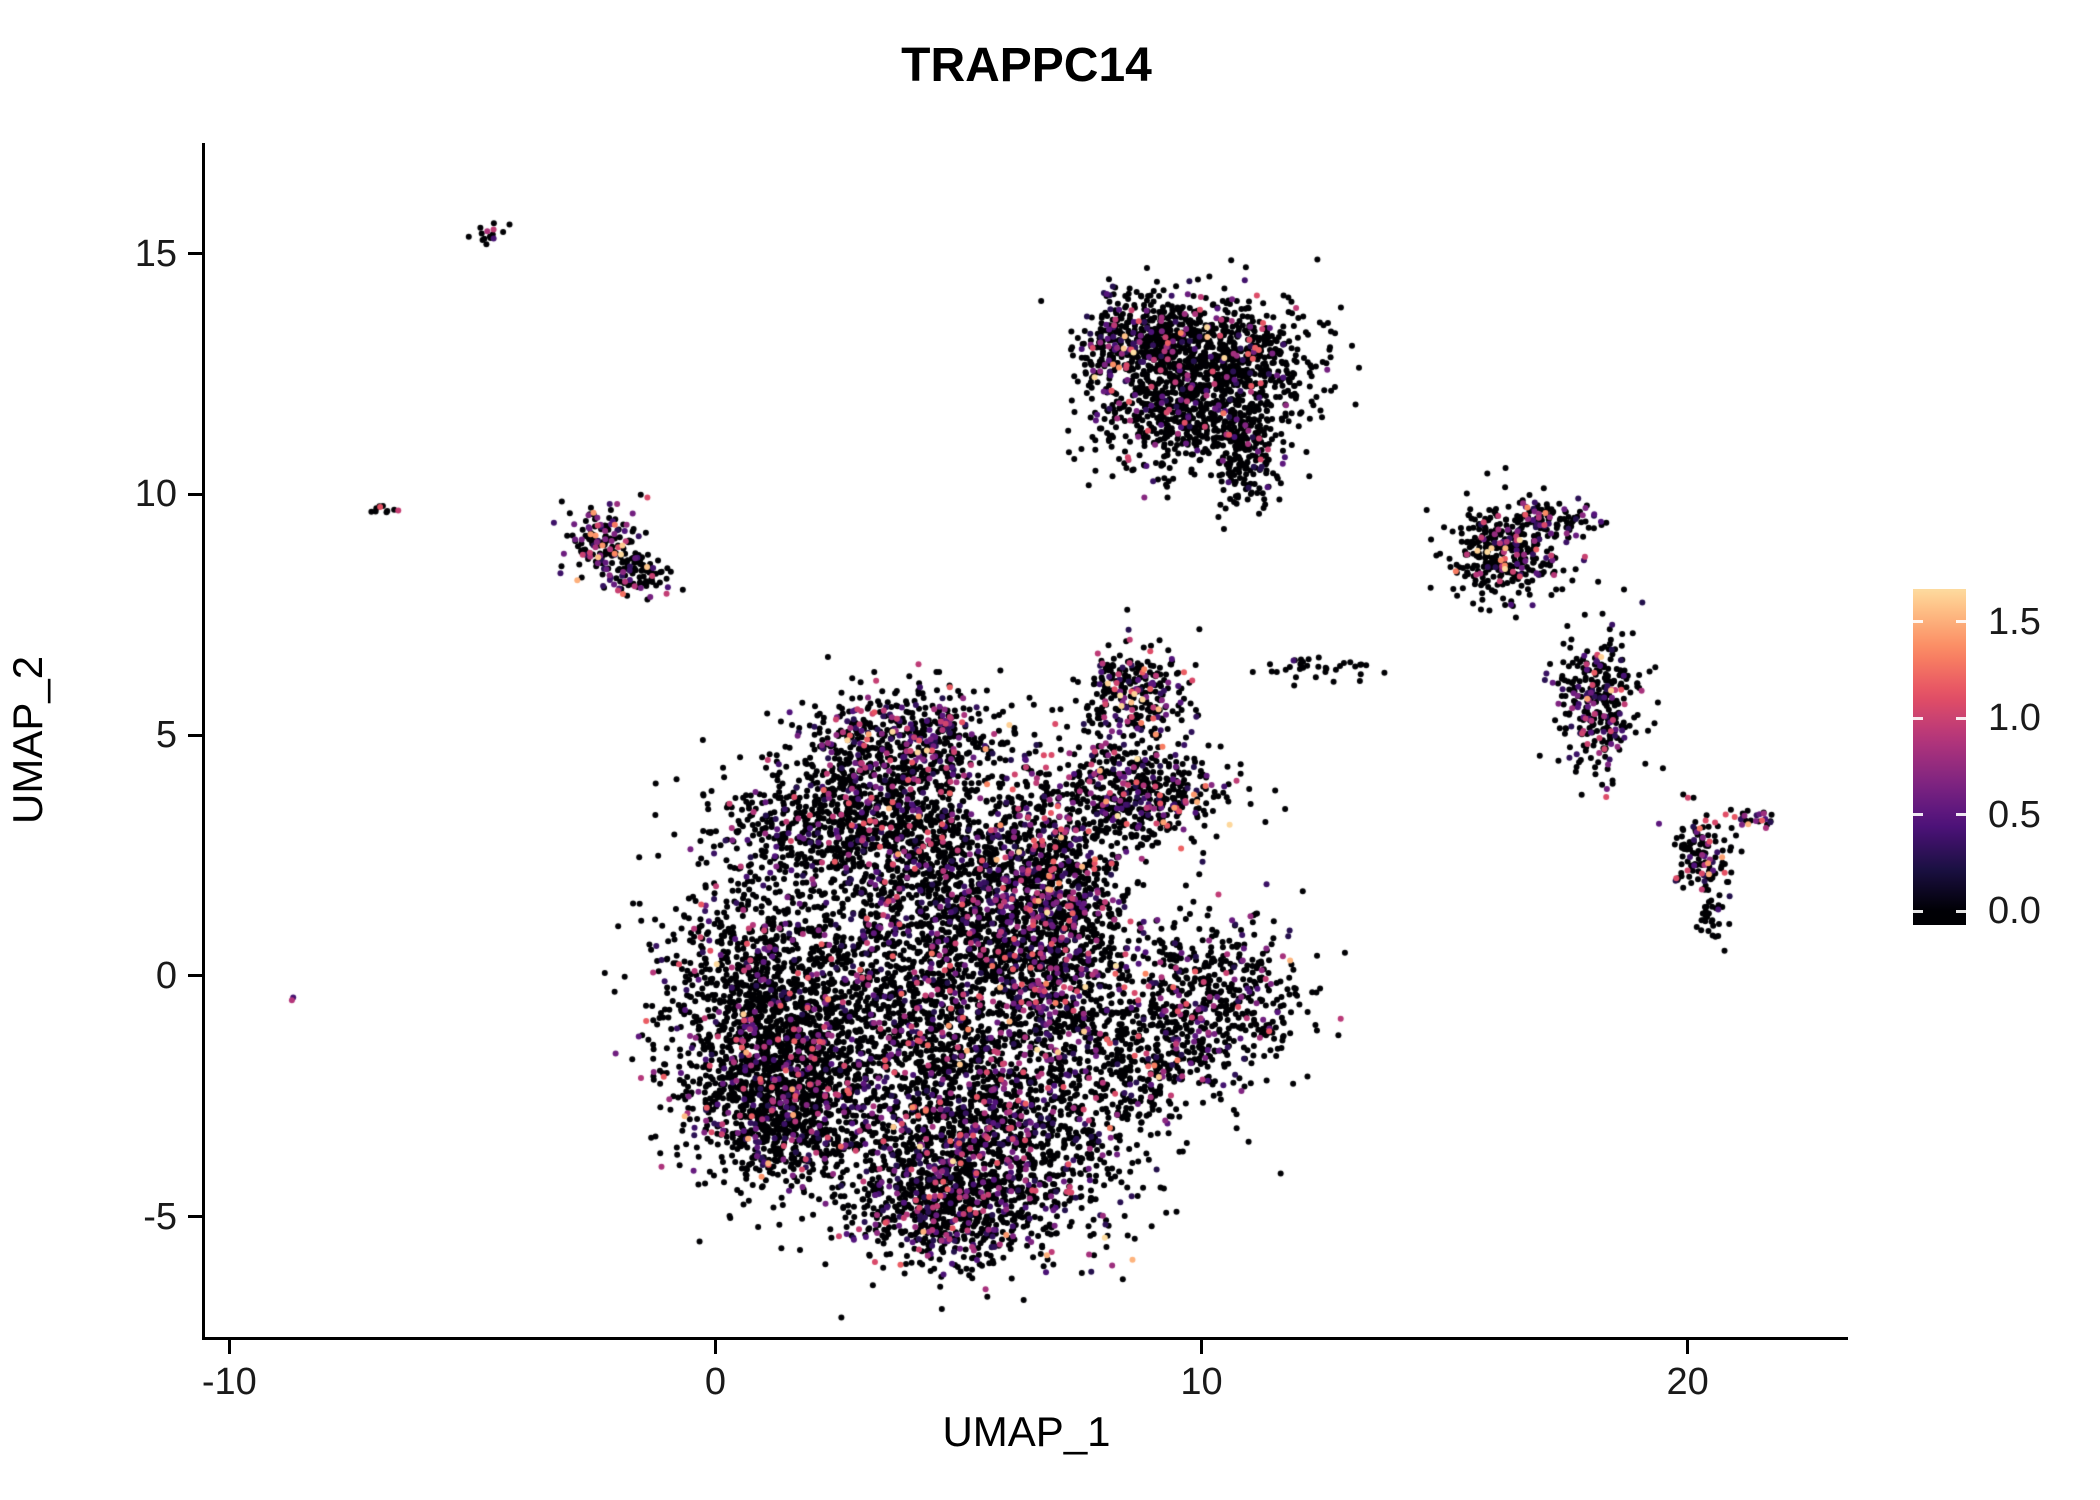 The height and width of the screenshot is (1500, 2100). Describe the element at coordinates (2014, 718) in the screenshot. I see `colorbar-tick-label: 1.0` at that location.